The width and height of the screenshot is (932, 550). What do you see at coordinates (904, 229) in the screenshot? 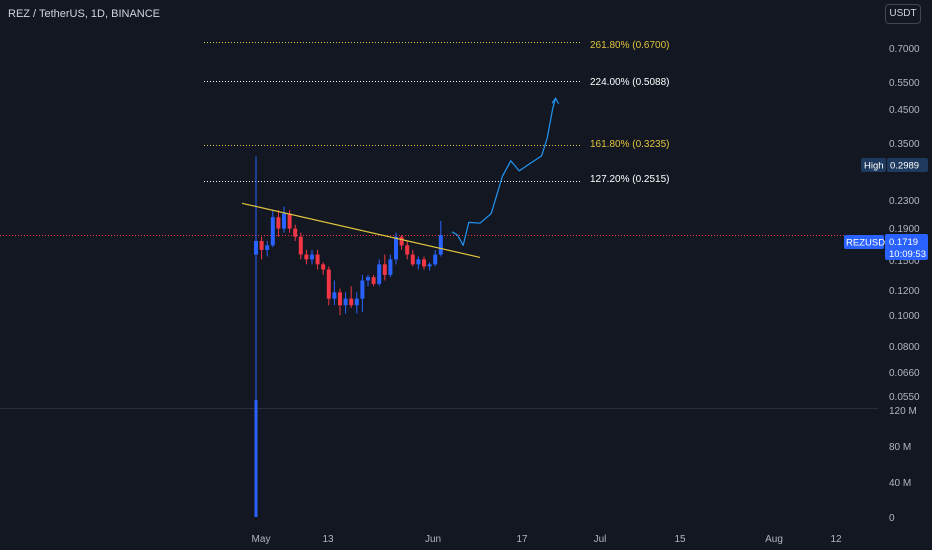
I see `price-tick: 0.1900` at bounding box center [904, 229].